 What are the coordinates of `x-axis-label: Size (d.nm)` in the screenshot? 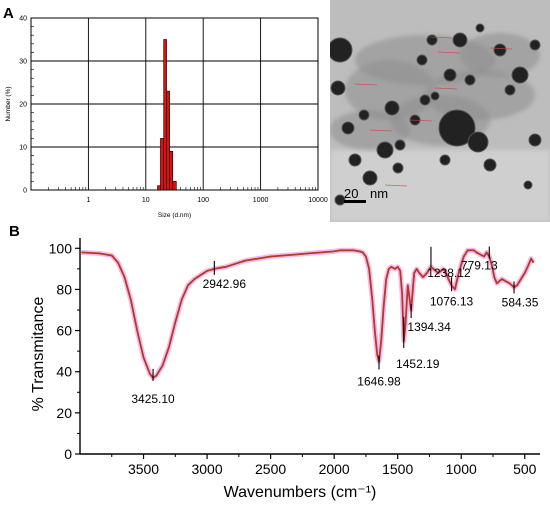 It's located at (174, 215).